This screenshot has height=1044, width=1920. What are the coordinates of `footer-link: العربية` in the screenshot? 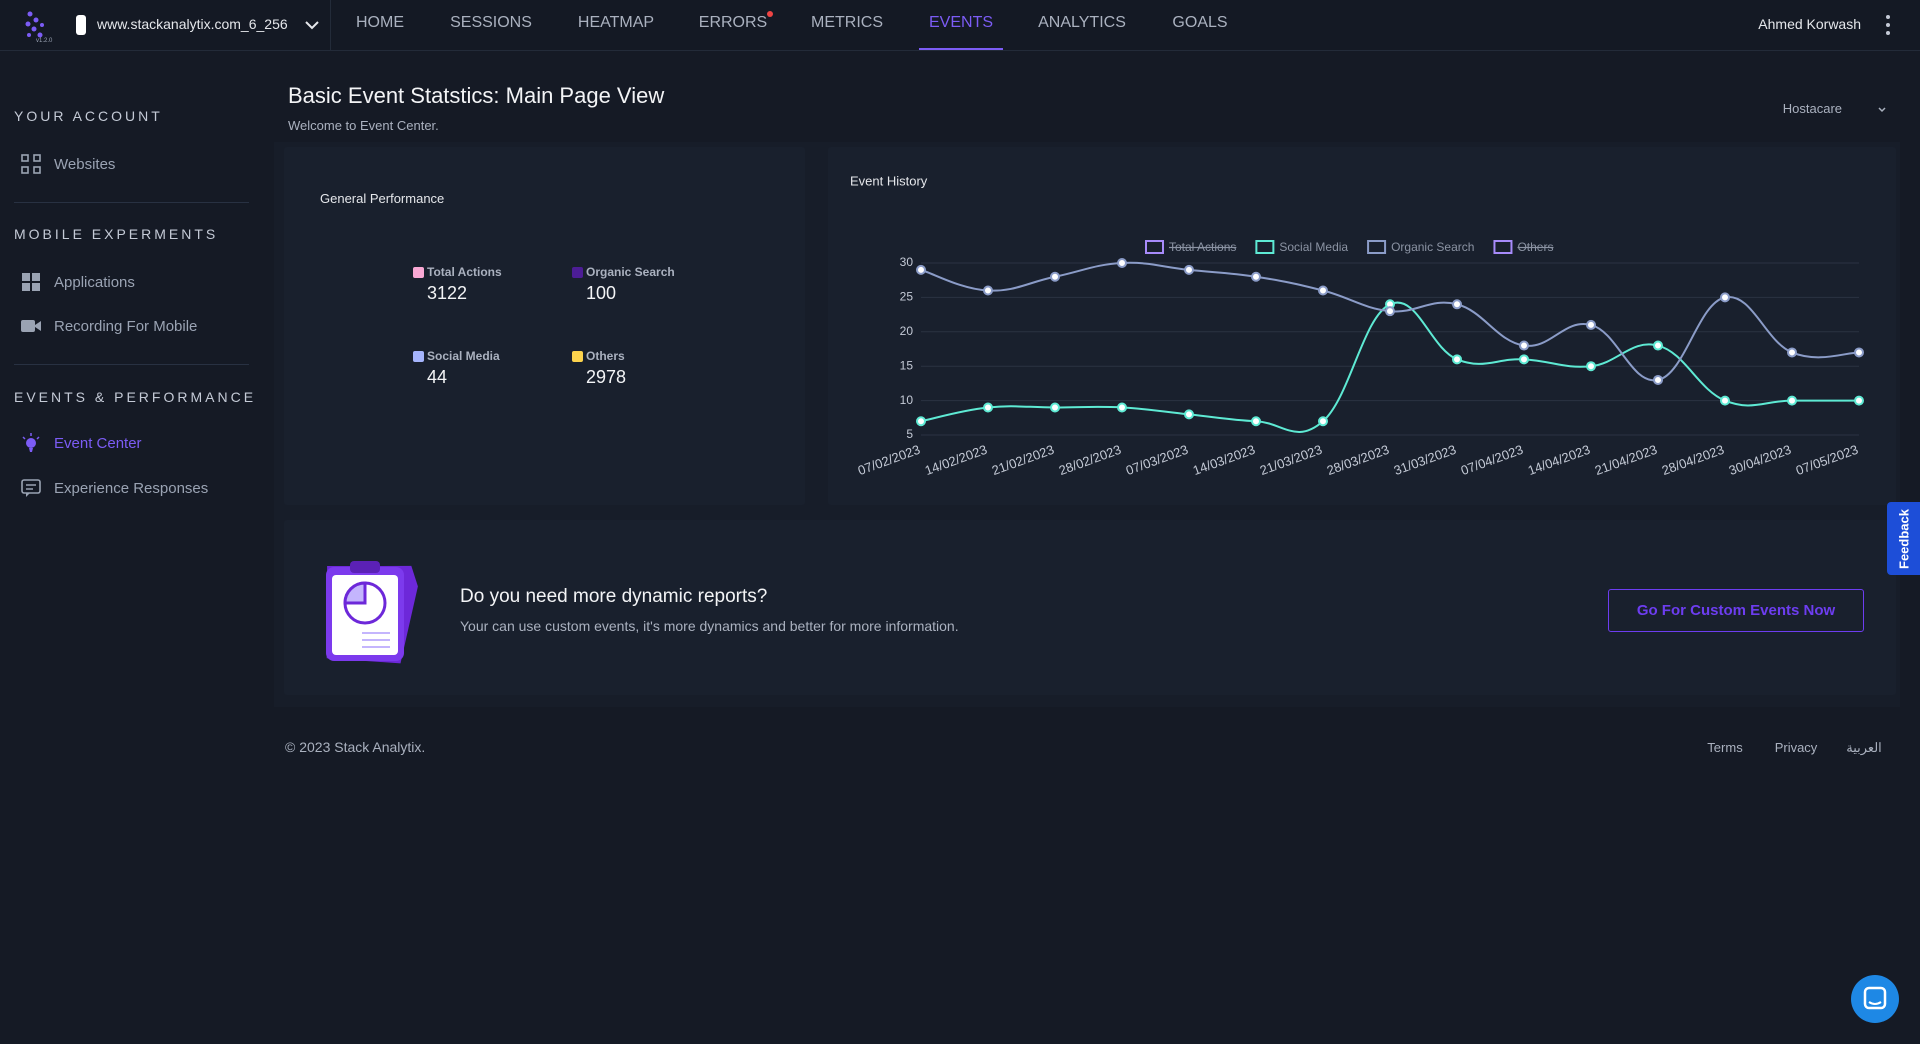 It's located at (1864, 747).